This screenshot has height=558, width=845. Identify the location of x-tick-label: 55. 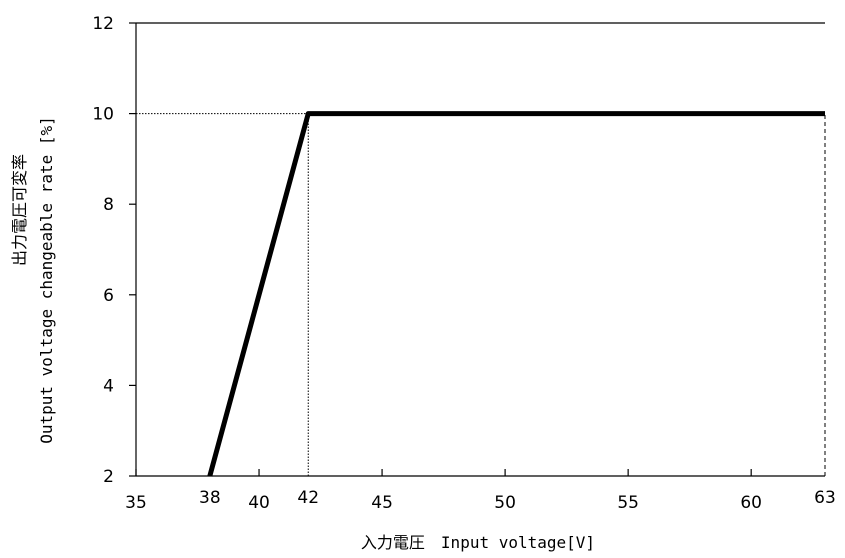
(628, 503).